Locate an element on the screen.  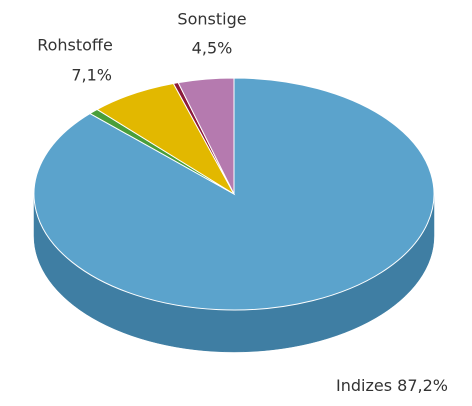
slice-label: Indizes 87,2% is located at coordinates (392, 385).